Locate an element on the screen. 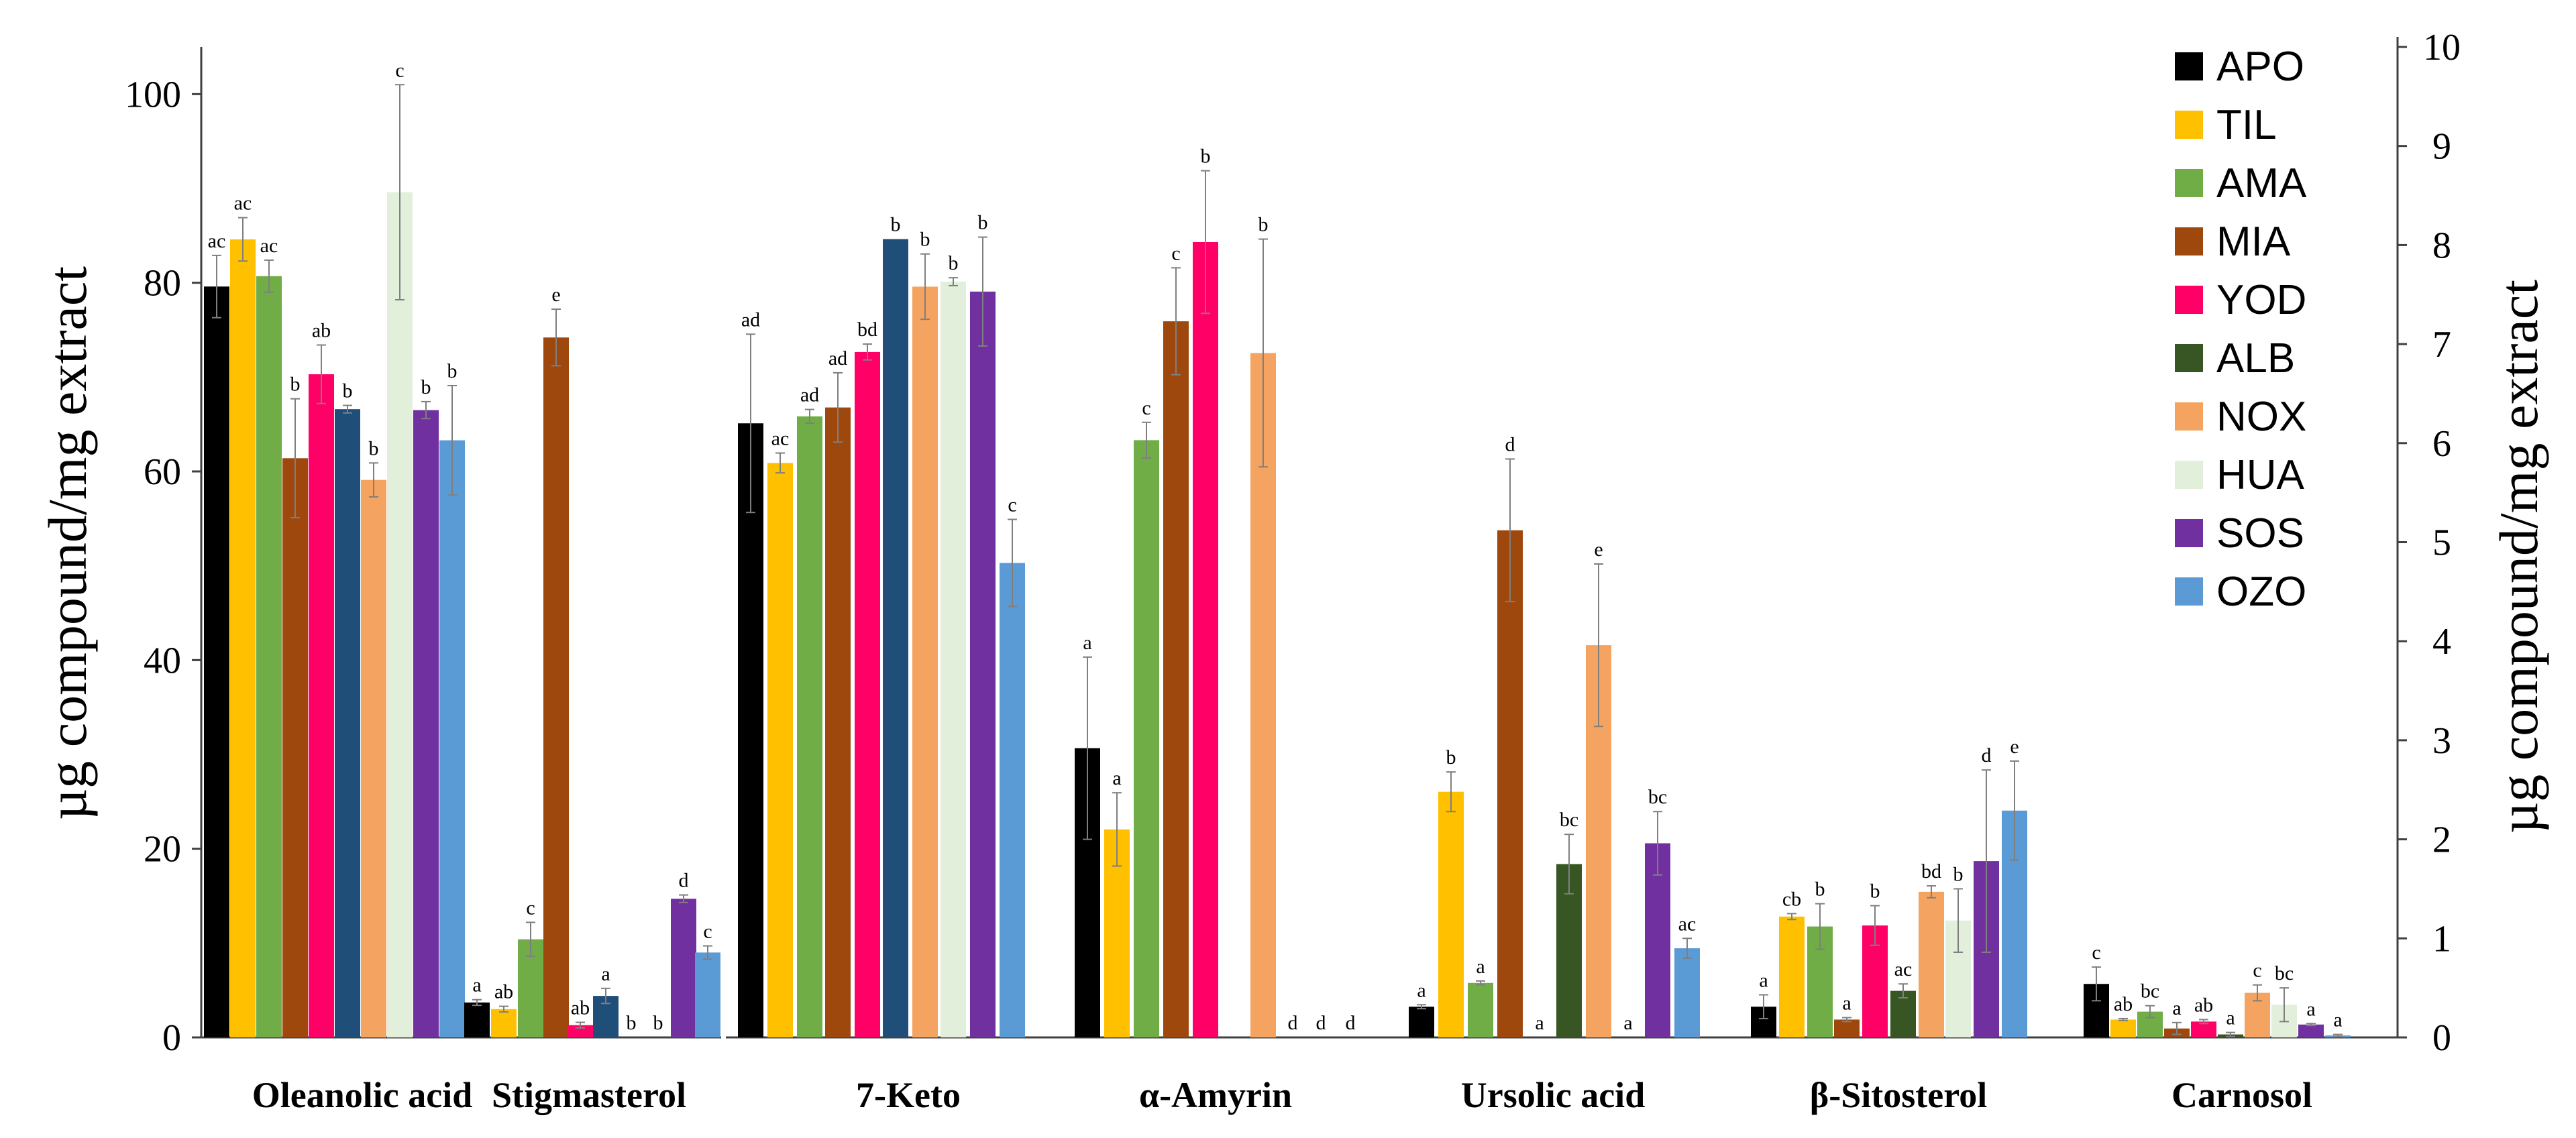 This screenshot has width=2576, height=1138. legend-label-yod: YOD is located at coordinates (2261, 300).